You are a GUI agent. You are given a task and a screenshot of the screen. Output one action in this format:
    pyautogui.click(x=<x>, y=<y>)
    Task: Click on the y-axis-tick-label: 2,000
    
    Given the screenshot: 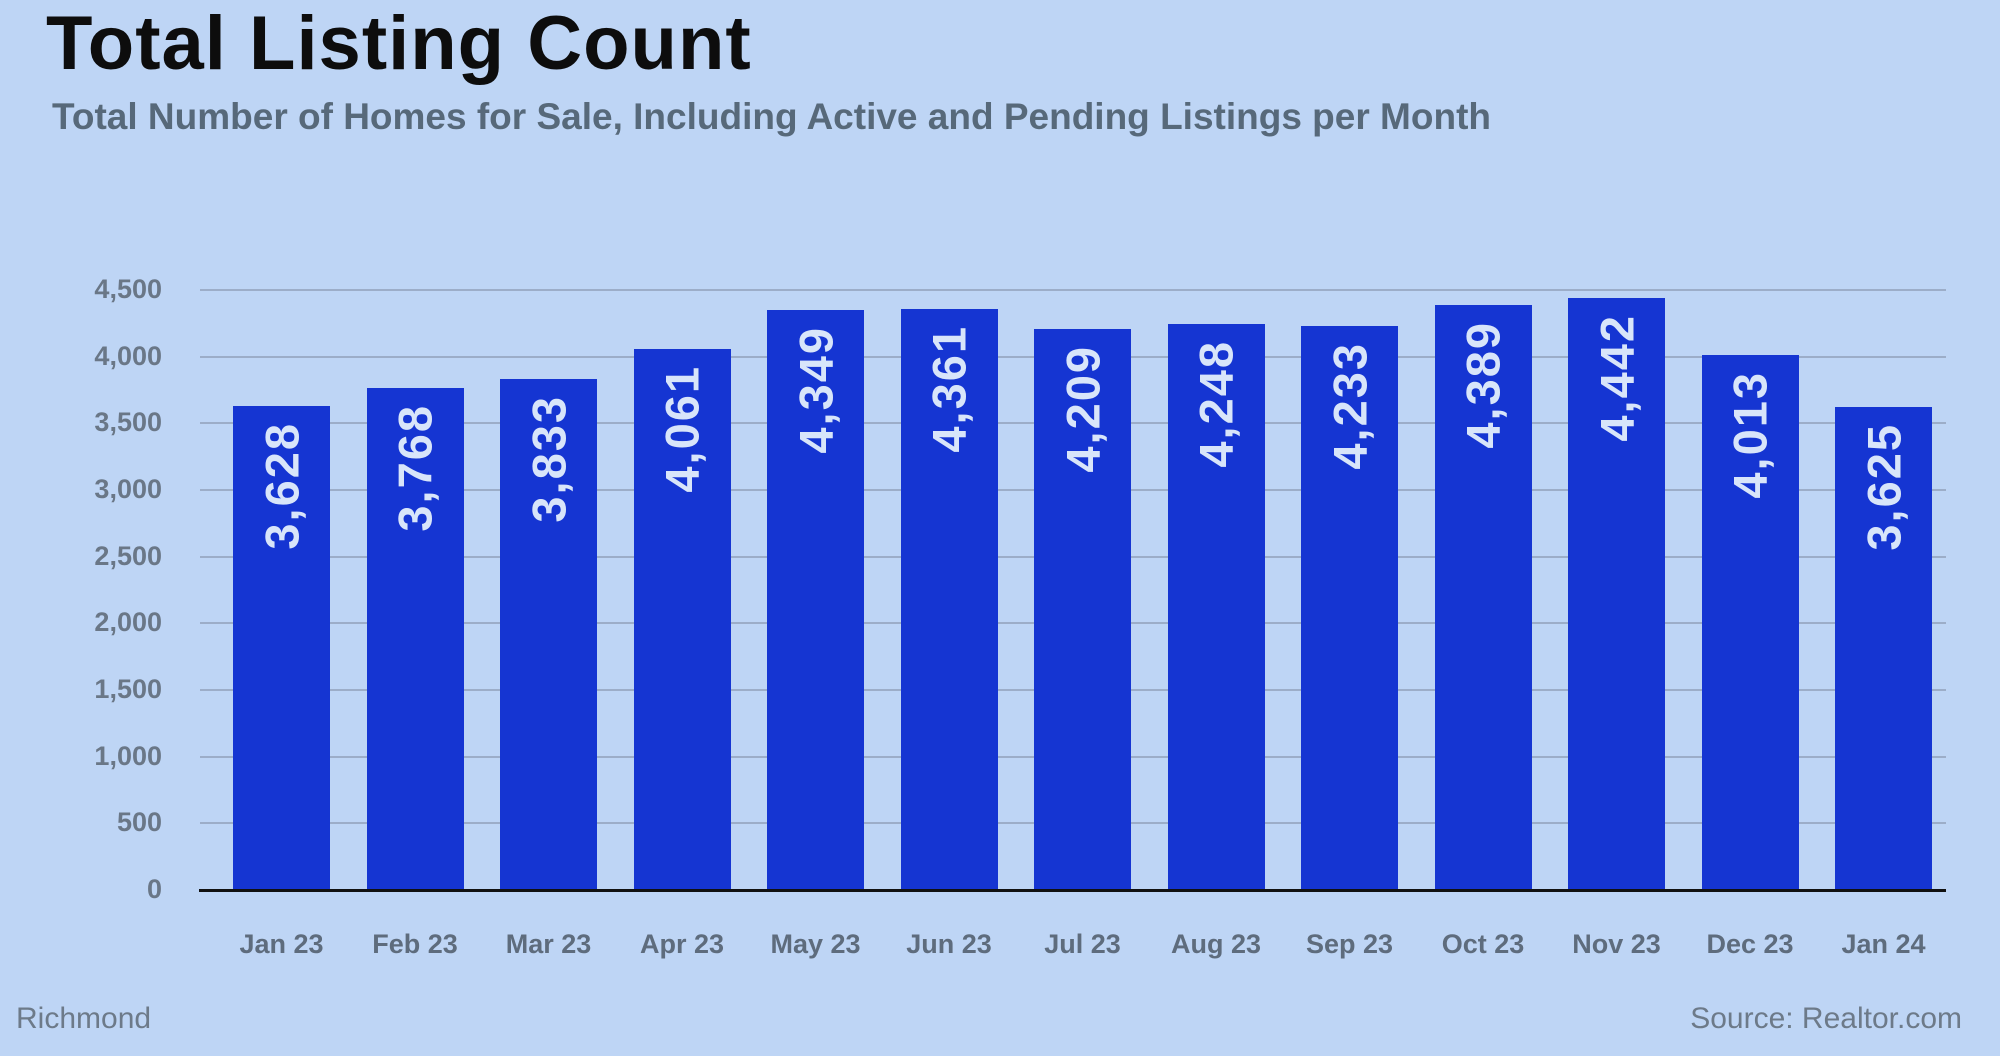 What is the action you would take?
    pyautogui.click(x=128, y=622)
    